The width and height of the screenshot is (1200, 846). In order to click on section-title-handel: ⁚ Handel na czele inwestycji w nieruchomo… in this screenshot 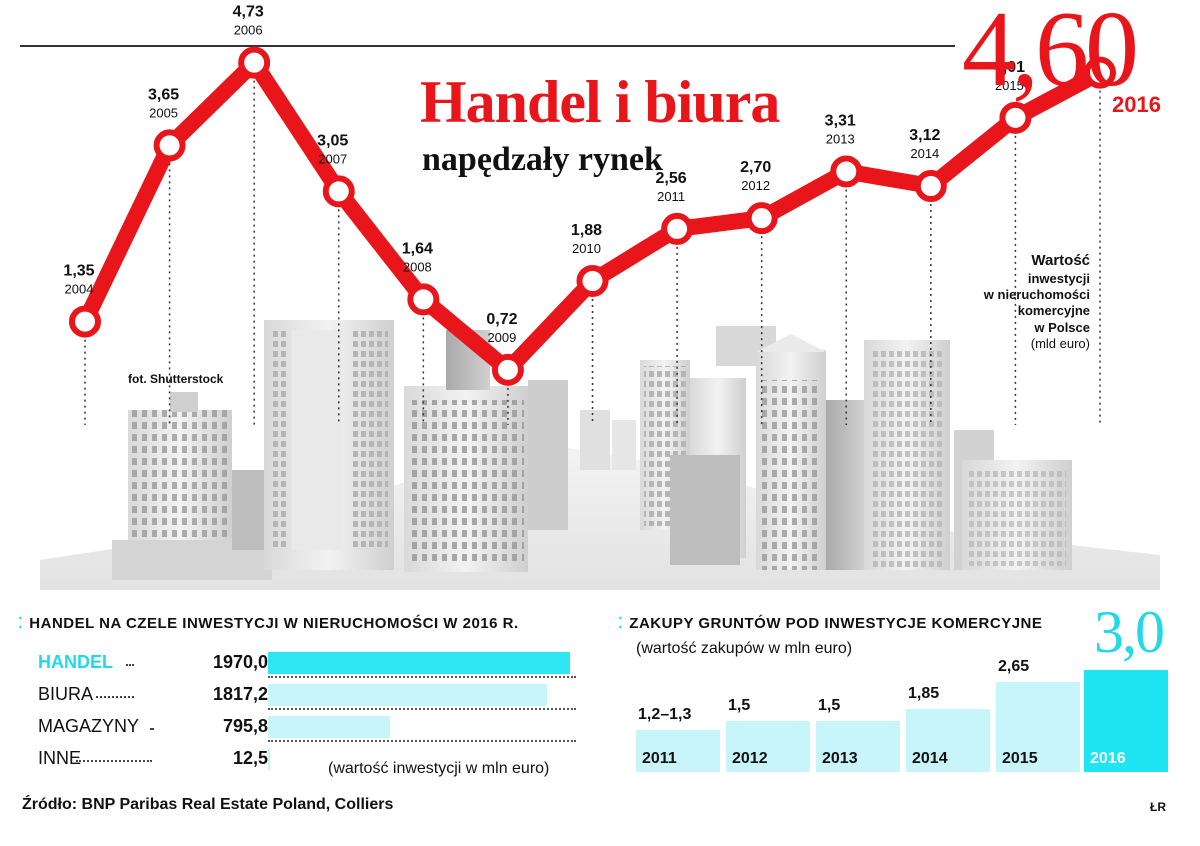, I will do `click(268, 623)`.